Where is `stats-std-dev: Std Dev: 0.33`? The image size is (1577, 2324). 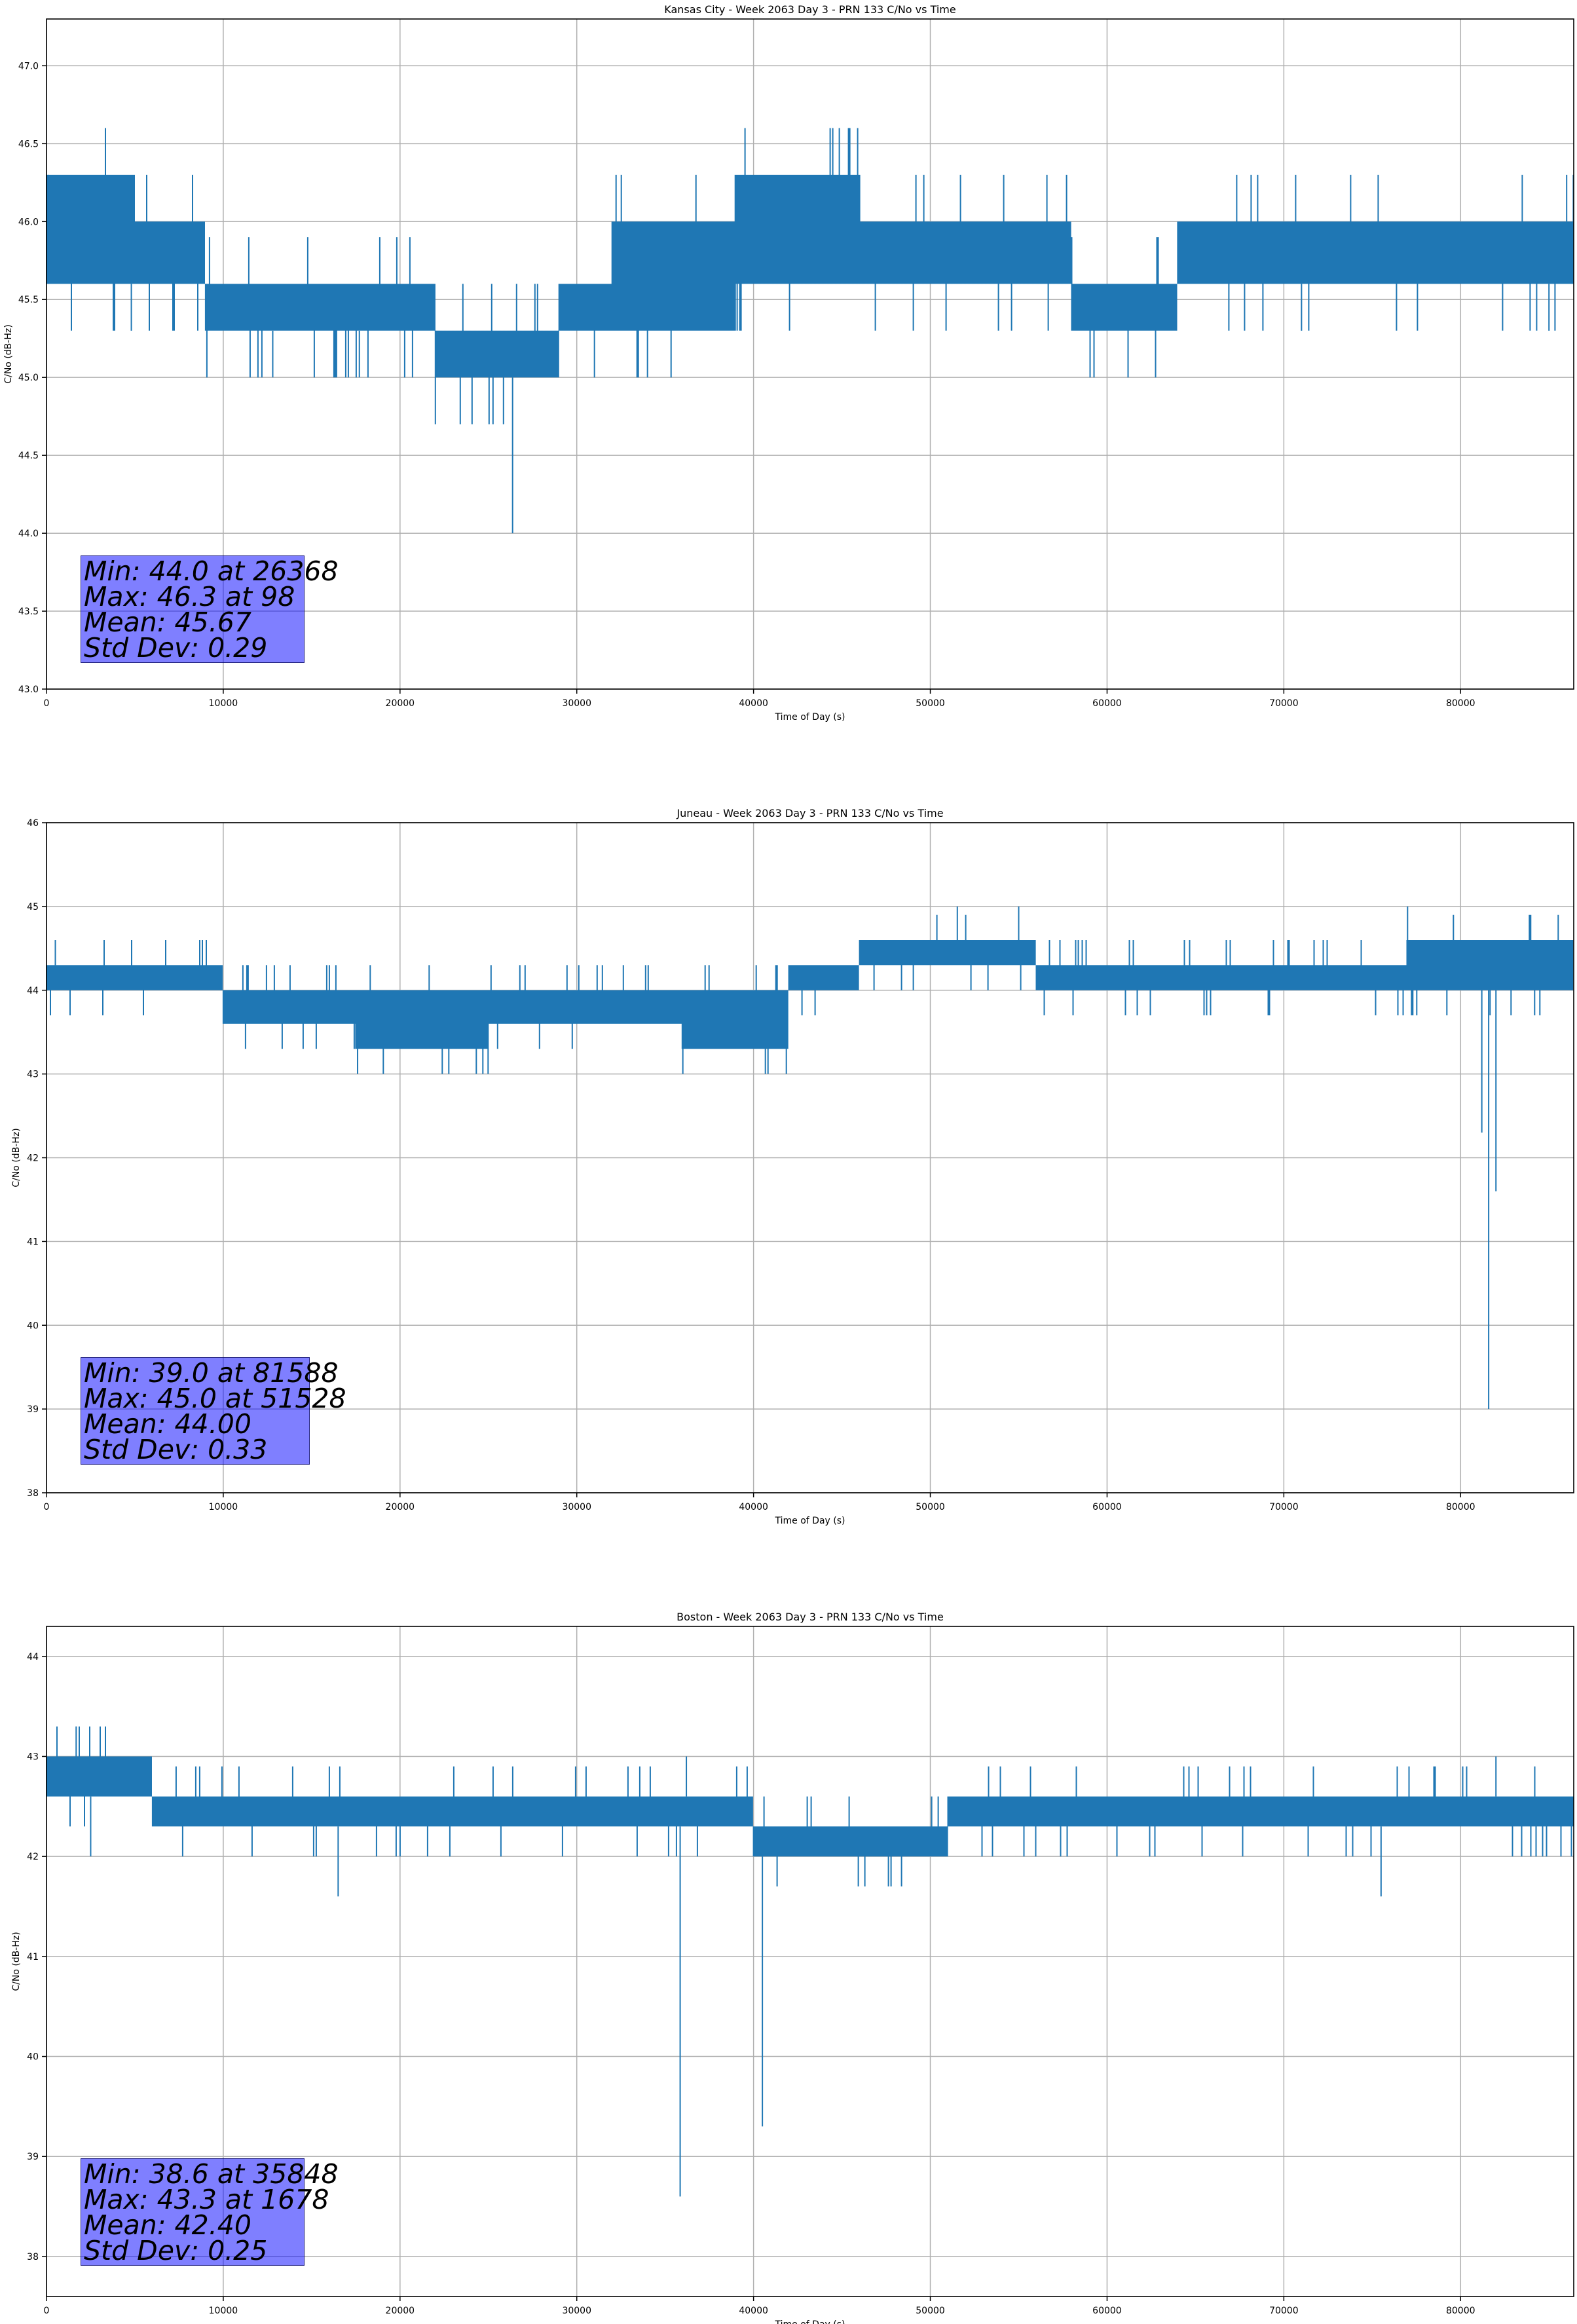
stats-std-dev: Std Dev: 0.33 is located at coordinates (176, 1449).